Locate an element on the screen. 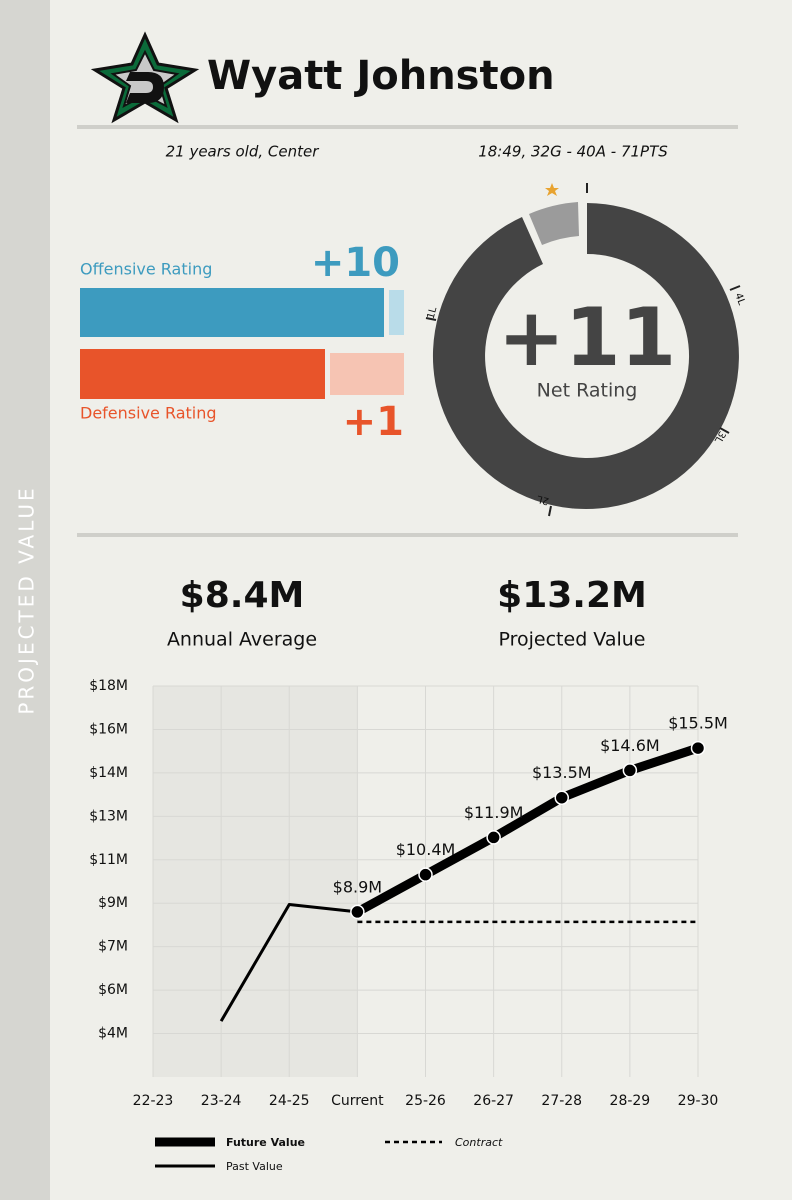  y-tick-label: $16M is located at coordinates (108, 729).